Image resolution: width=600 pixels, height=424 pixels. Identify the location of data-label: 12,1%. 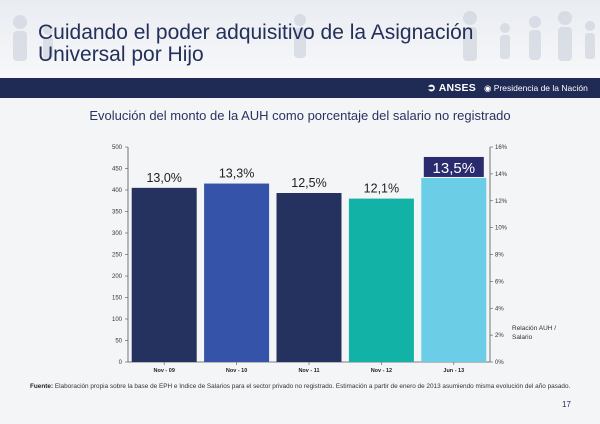
(381, 189).